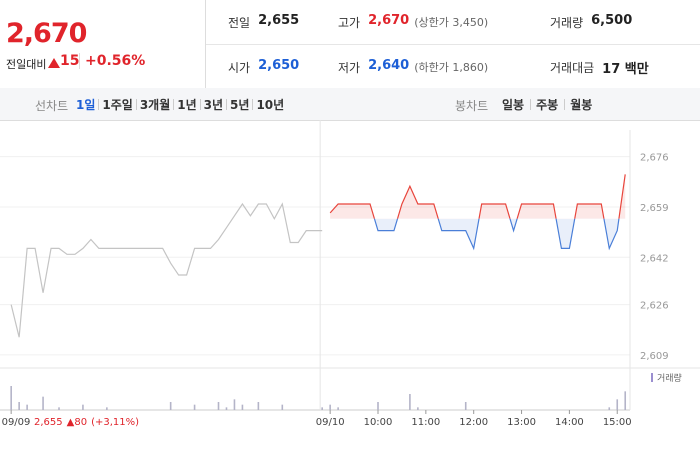 The width and height of the screenshot is (700, 450). I want to click on prev-close-note: ▲80, so click(77, 422).